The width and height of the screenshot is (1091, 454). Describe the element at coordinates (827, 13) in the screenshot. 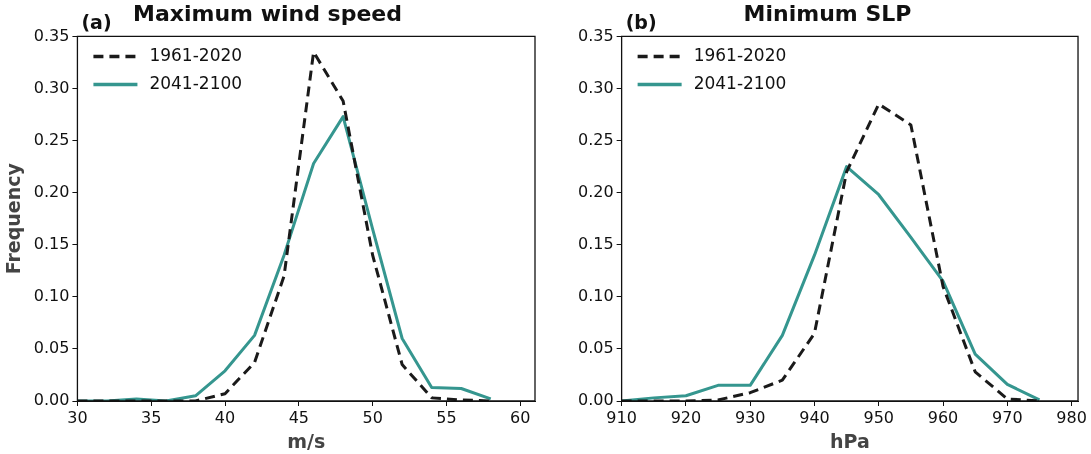

I see `chart-title: Minimum SLP` at that location.